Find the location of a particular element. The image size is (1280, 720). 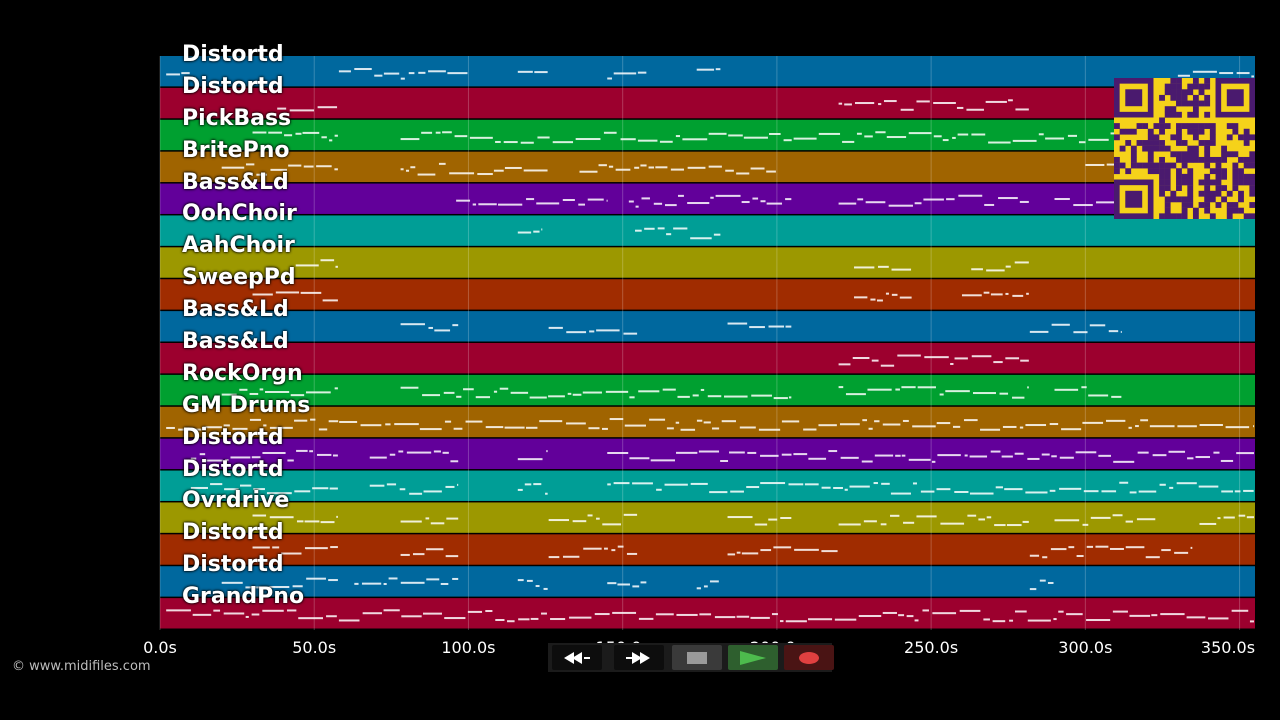

stop-button is located at coordinates (697, 657).